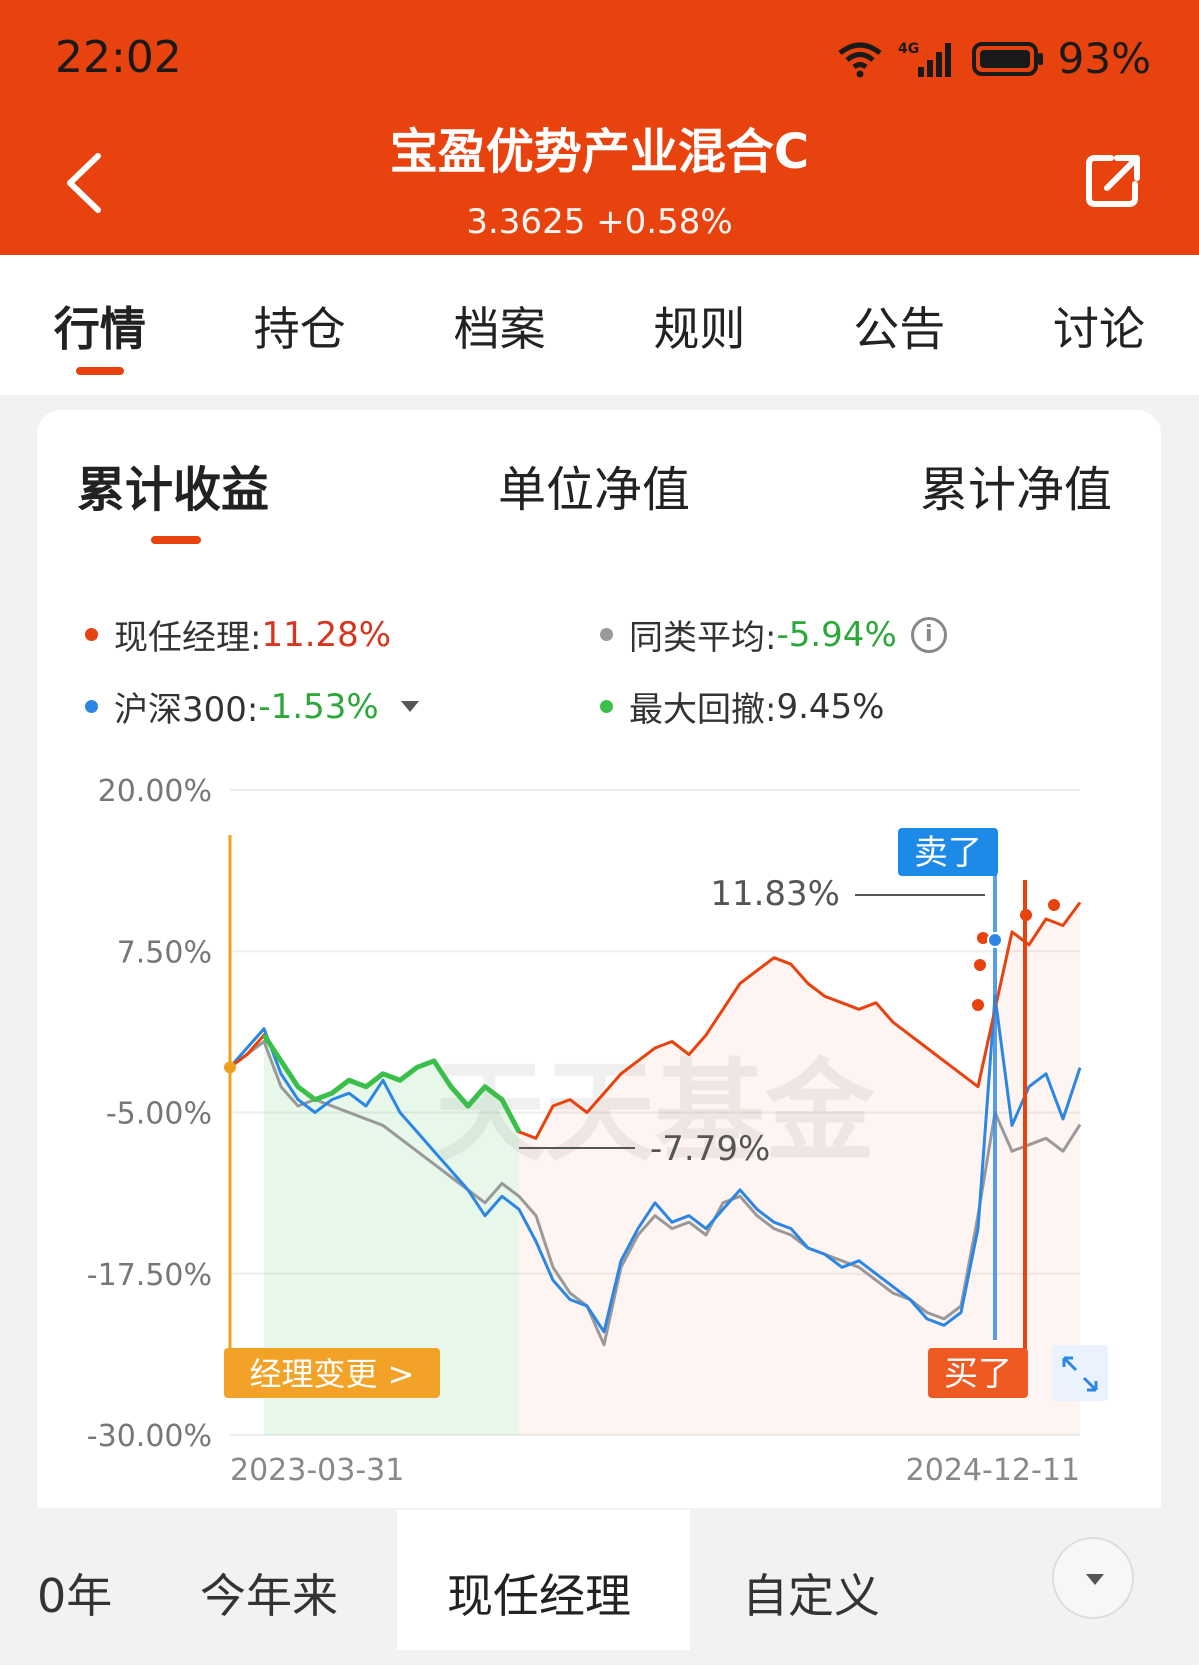 Image resolution: width=1199 pixels, height=1665 pixels. What do you see at coordinates (173, 490) in the screenshot?
I see `subtab-cumulative-return: 累计收益` at bounding box center [173, 490].